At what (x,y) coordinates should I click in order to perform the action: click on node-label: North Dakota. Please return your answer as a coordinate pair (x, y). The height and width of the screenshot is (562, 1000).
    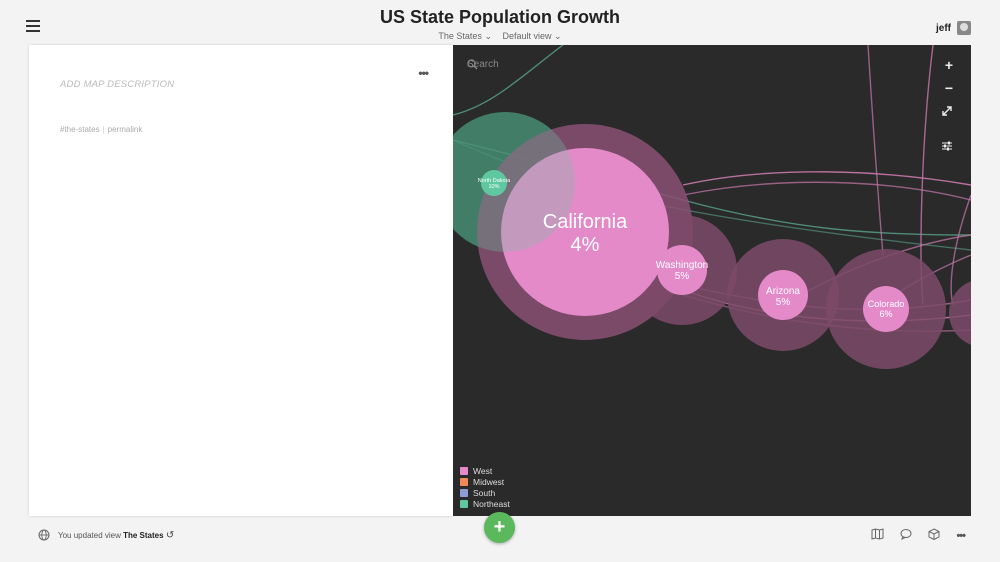
    Looking at the image, I should click on (494, 181).